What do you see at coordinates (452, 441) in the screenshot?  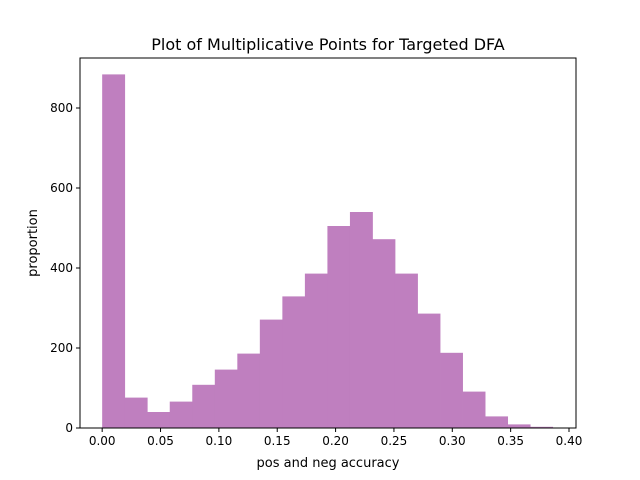 I see `x-tick-label: 0.30` at bounding box center [452, 441].